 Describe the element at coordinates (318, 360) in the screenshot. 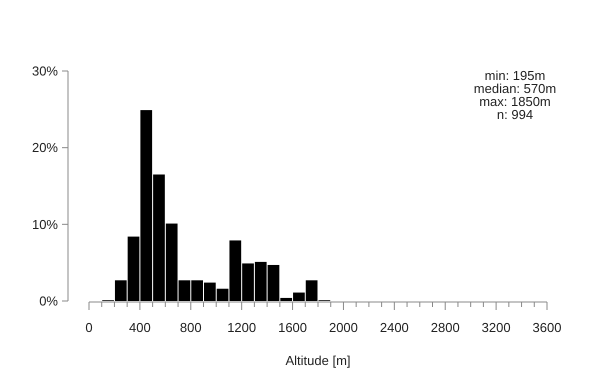

I see `x-axis-title: Altitude [m]` at that location.